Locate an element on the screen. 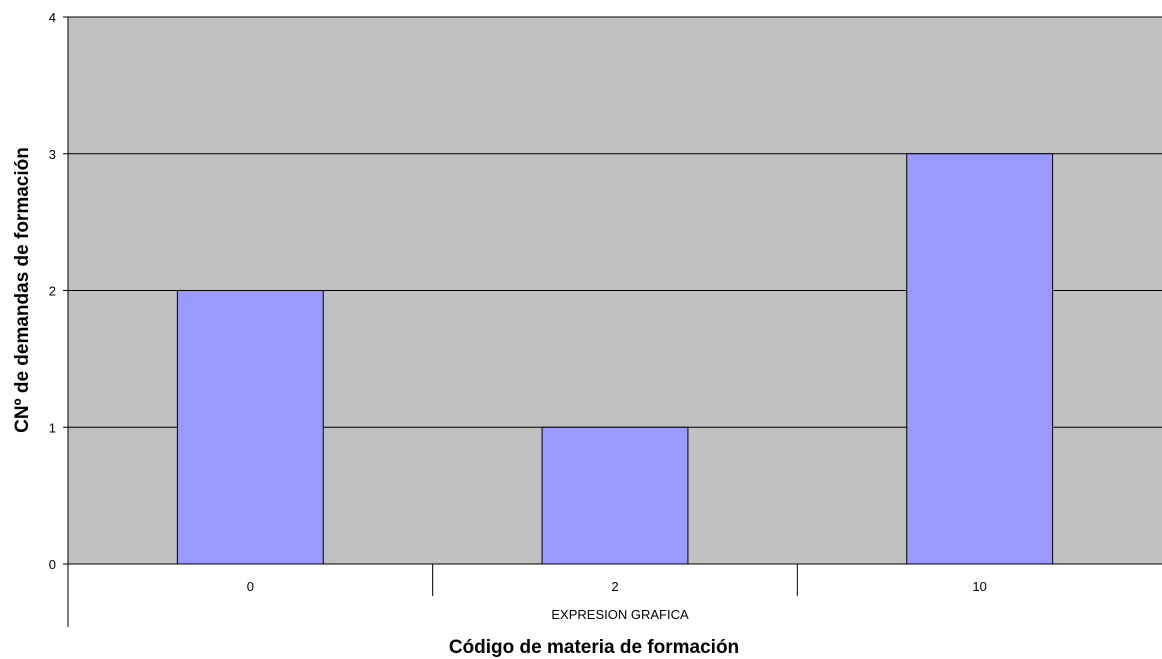 The width and height of the screenshot is (1162, 659). x-tick-label: 10 is located at coordinates (979, 586).